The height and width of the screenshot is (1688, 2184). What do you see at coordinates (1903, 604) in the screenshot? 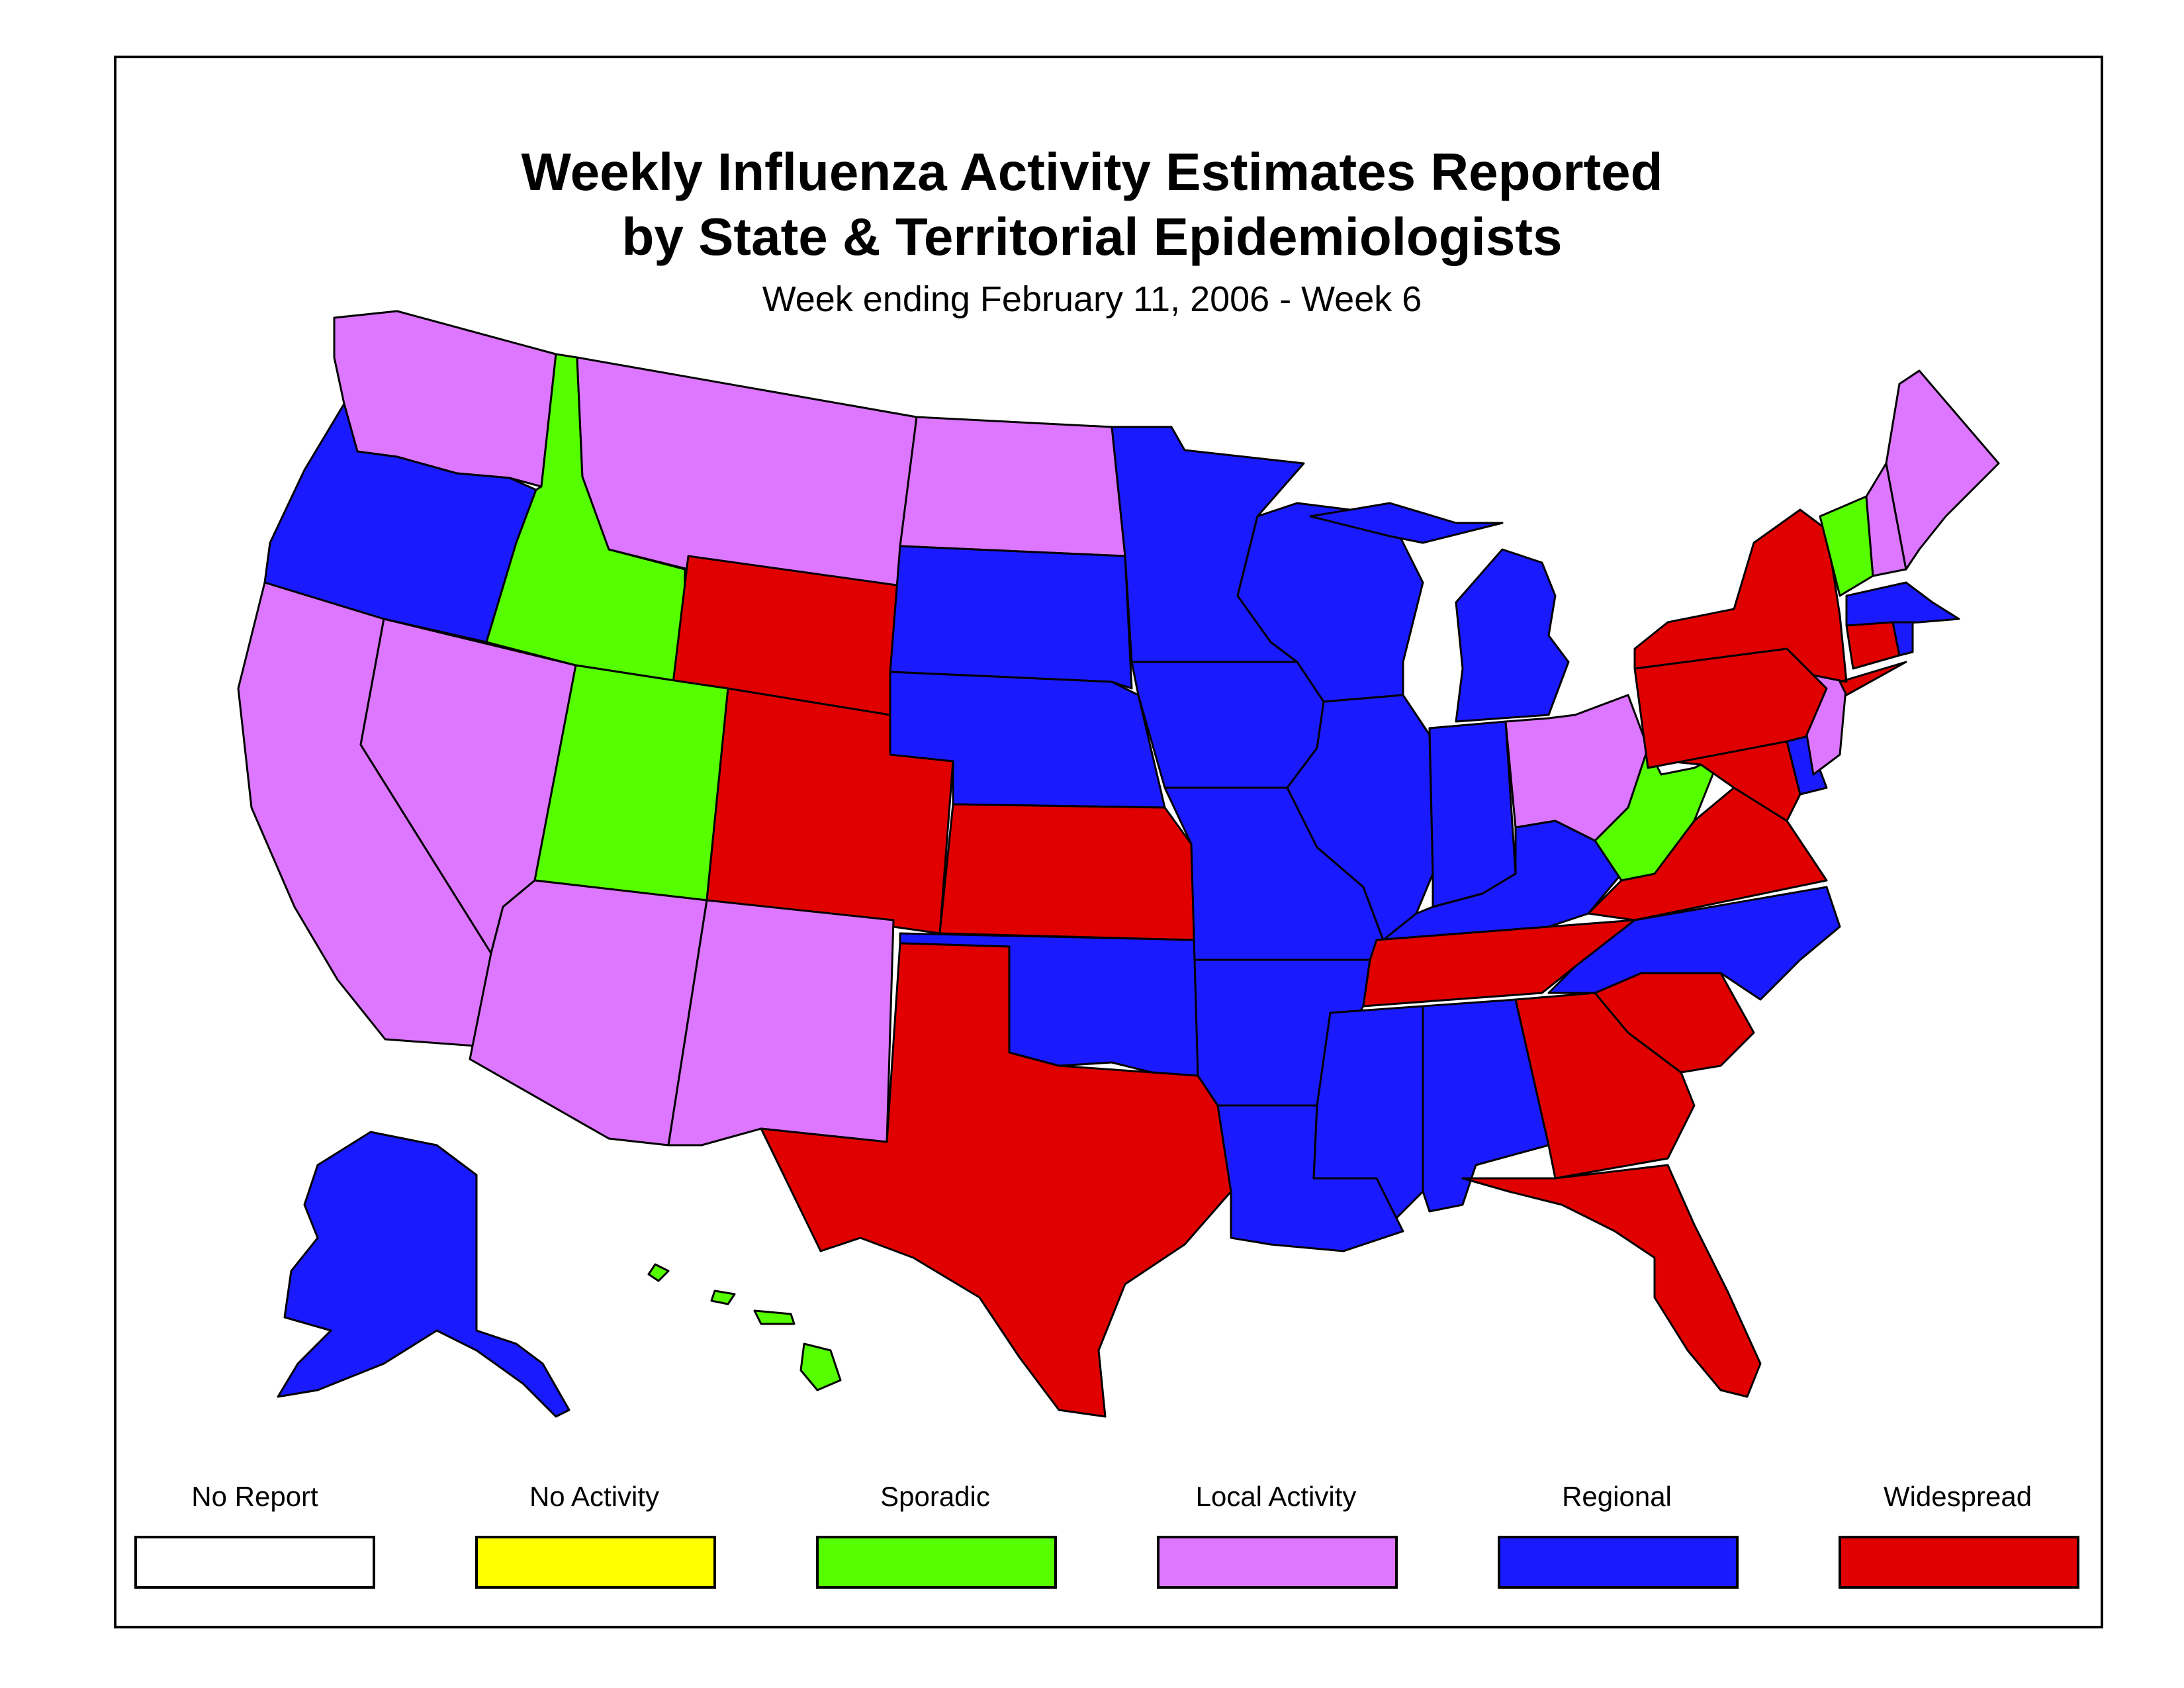
I see `state-massachusetts` at bounding box center [1903, 604].